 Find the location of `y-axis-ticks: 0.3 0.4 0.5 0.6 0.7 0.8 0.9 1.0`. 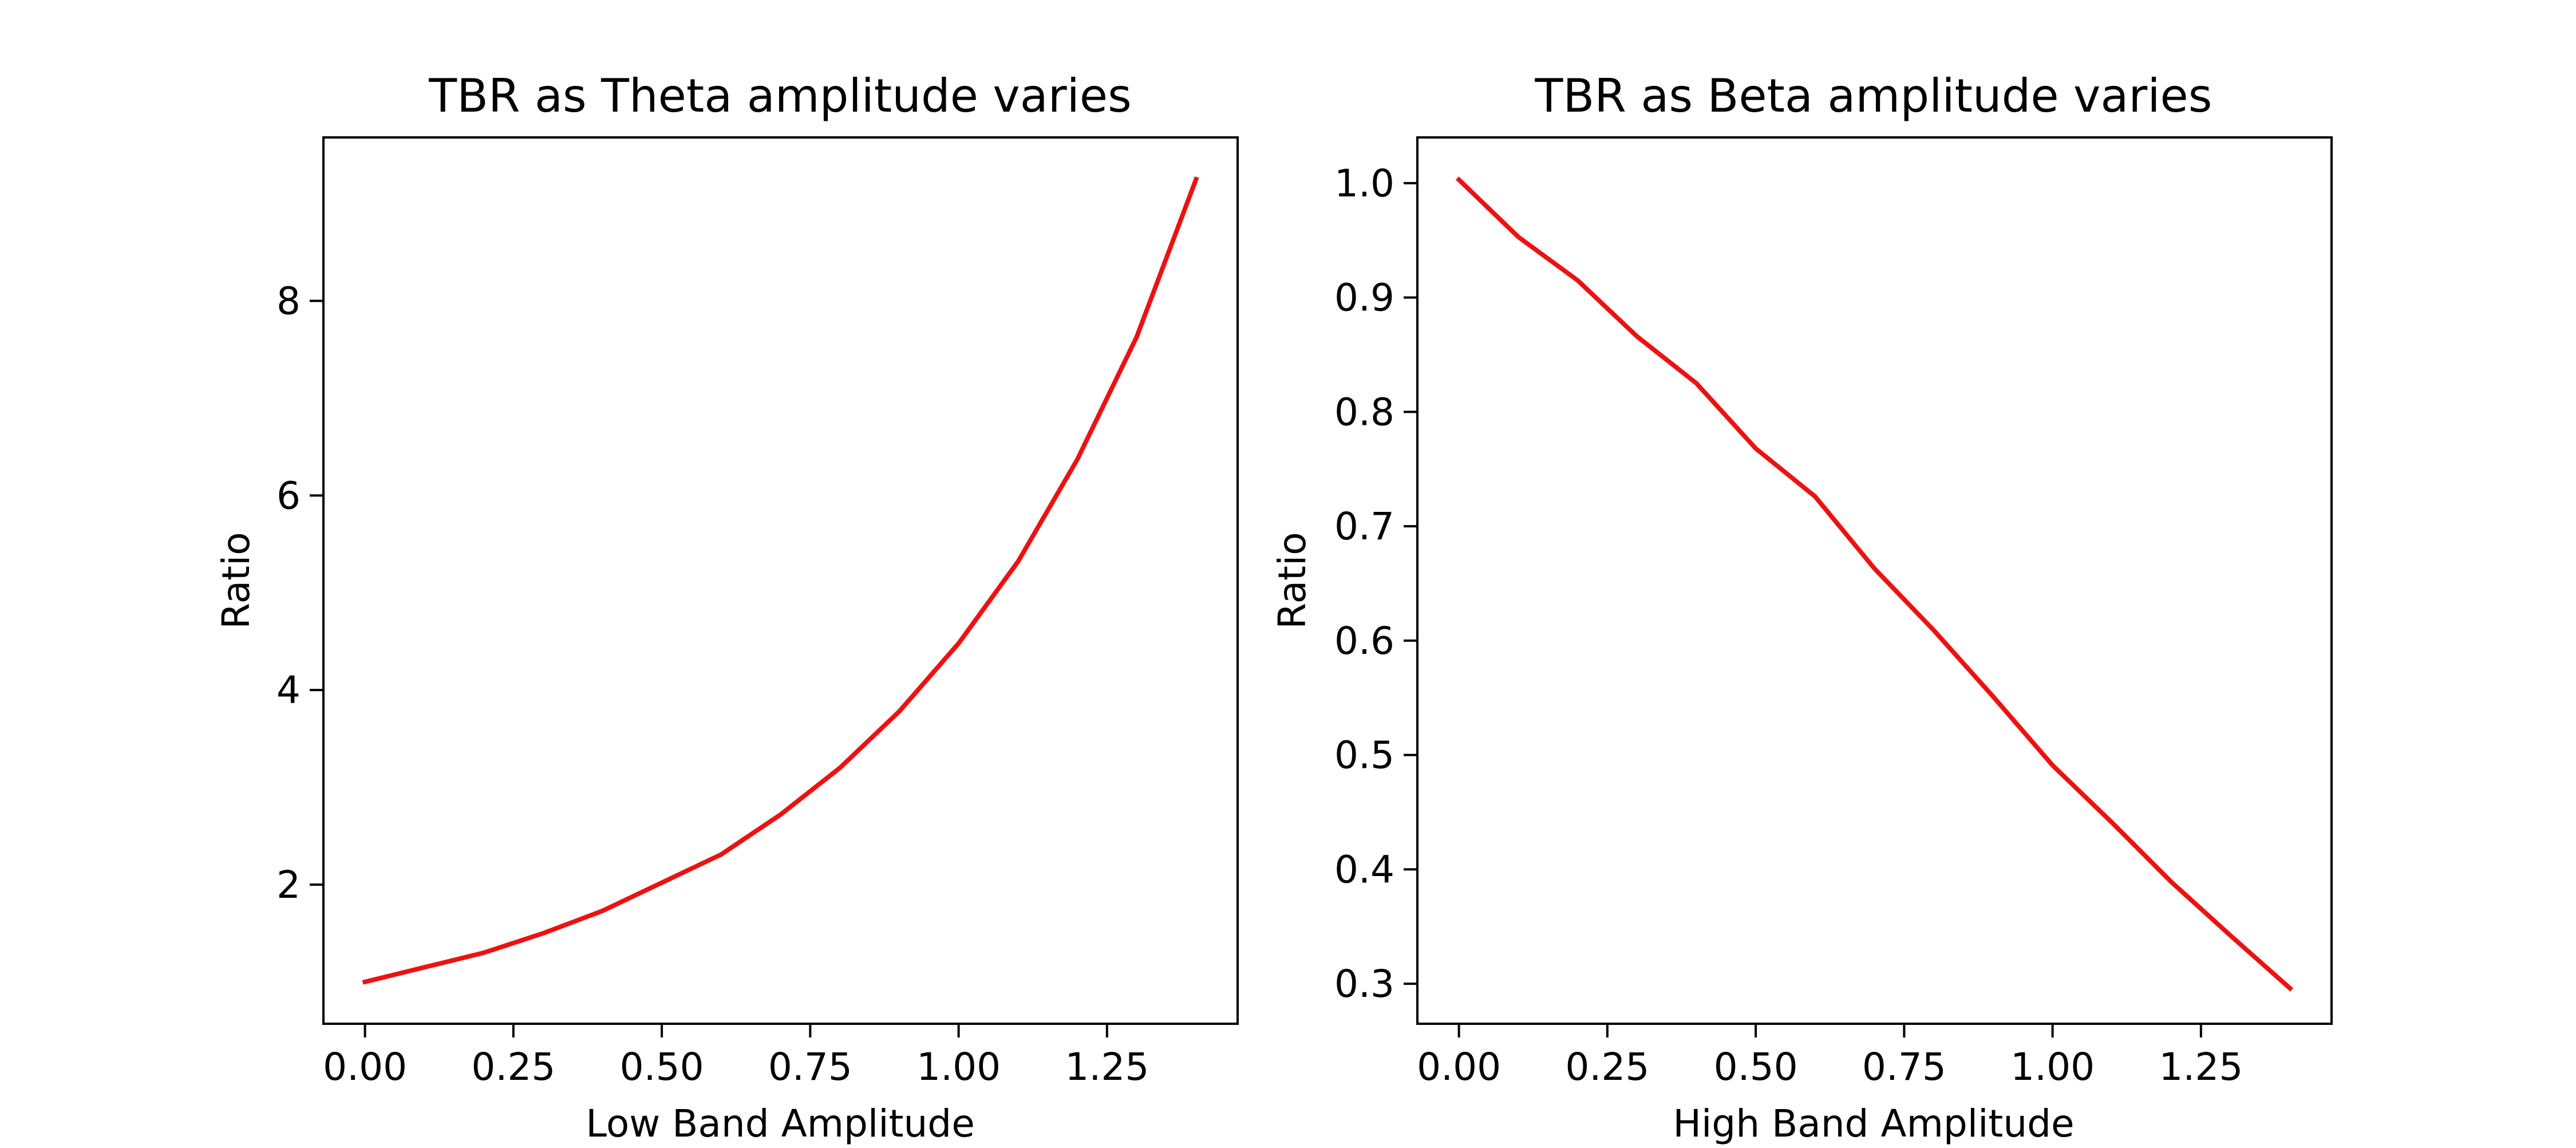

y-axis-ticks: 0.3 0.4 0.5 0.6 0.7 0.8 0.9 1.0 is located at coordinates (1375, 583).